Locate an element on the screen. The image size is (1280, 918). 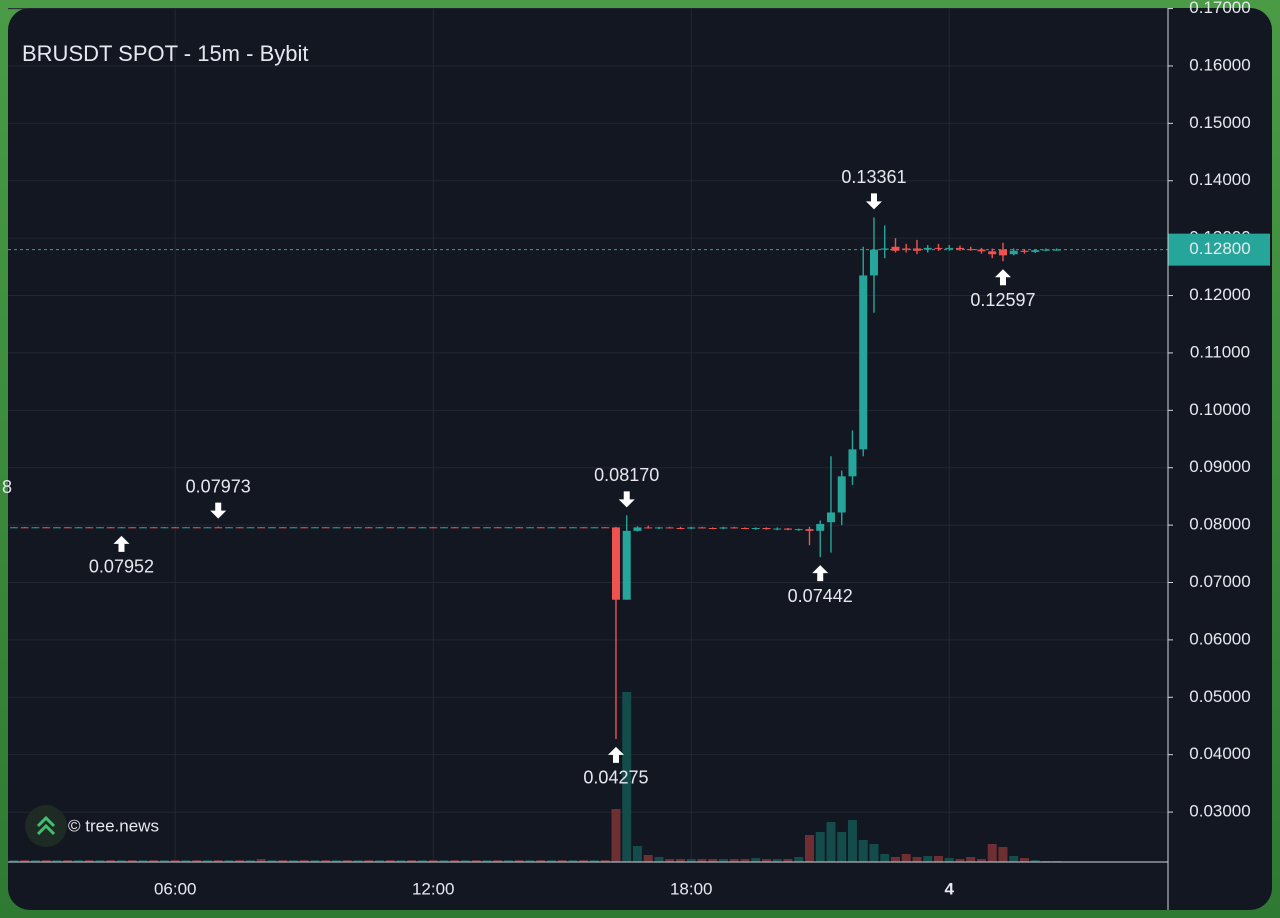
marker-label: 0.07952 is located at coordinates (121, 567).